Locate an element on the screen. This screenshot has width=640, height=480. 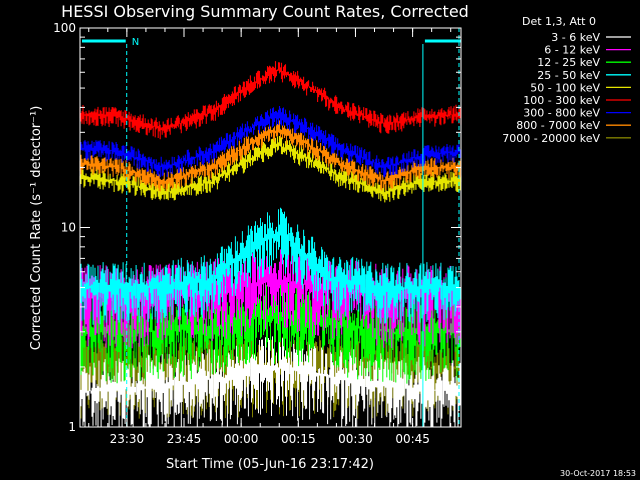
y-tick-label: 10 is located at coordinates (68, 228).